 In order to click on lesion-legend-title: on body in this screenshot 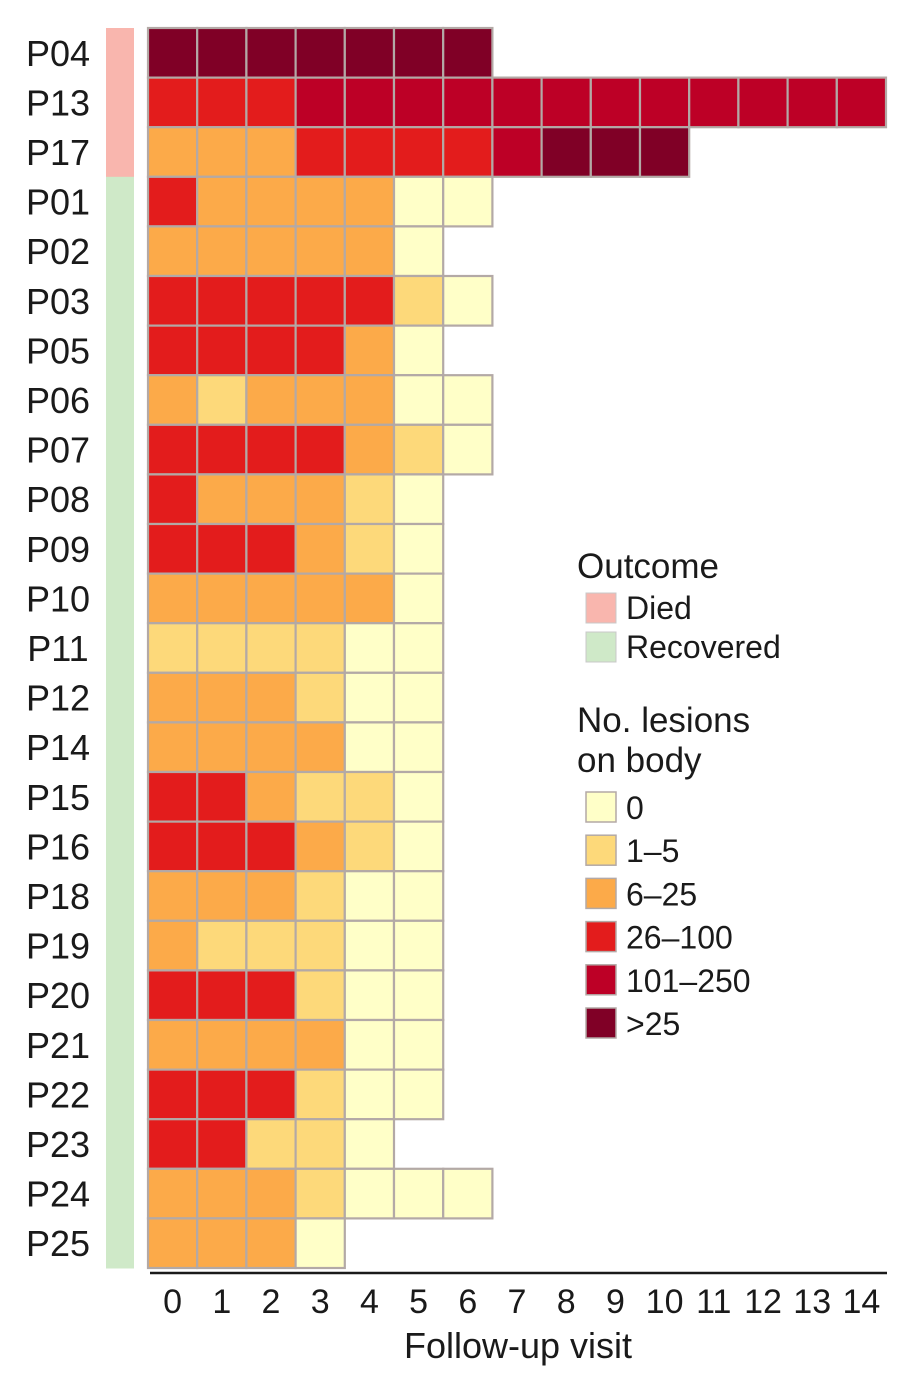, I will do `click(639, 760)`.